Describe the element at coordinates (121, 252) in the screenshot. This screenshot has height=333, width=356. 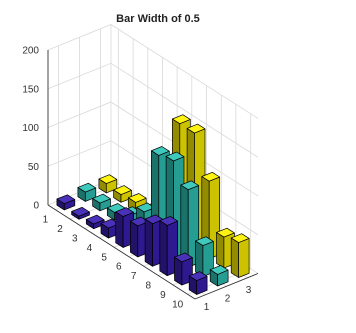
I see `row-axis-line` at that location.